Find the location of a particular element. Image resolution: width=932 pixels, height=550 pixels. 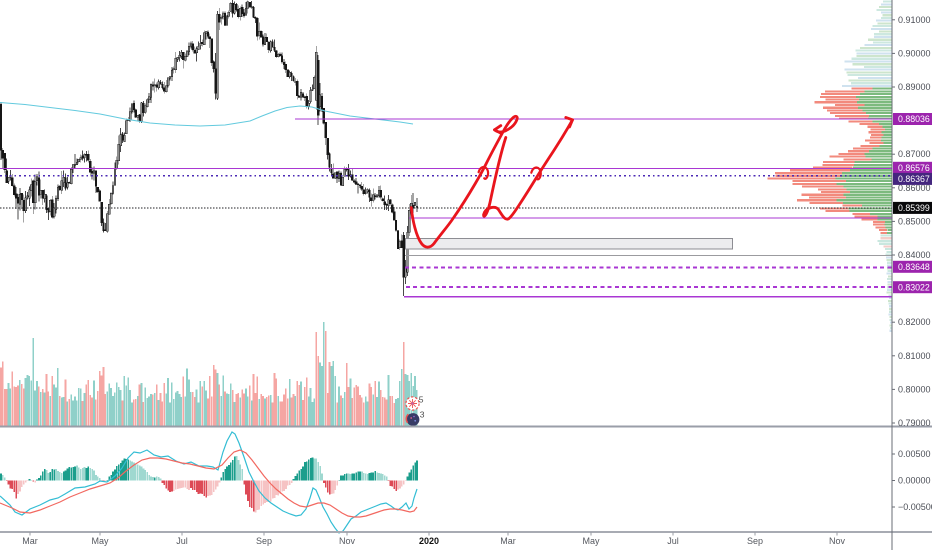

svg-text: 0.87000 is located at coordinates (914, 154).